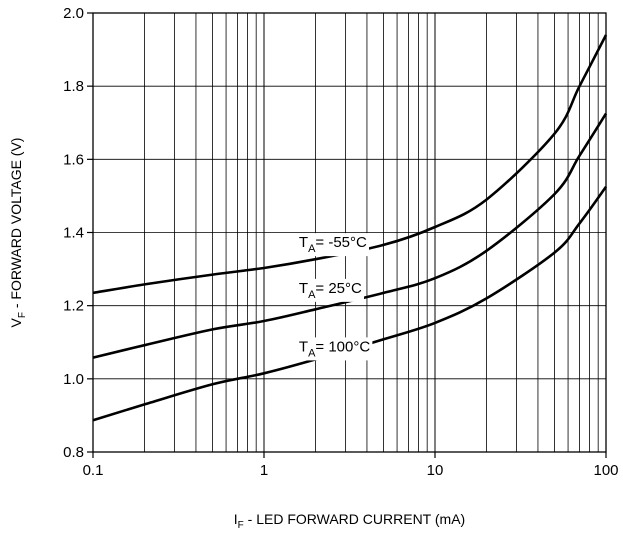 The width and height of the screenshot is (623, 535). I want to click on y-tick-label: 1.8, so click(73, 86).